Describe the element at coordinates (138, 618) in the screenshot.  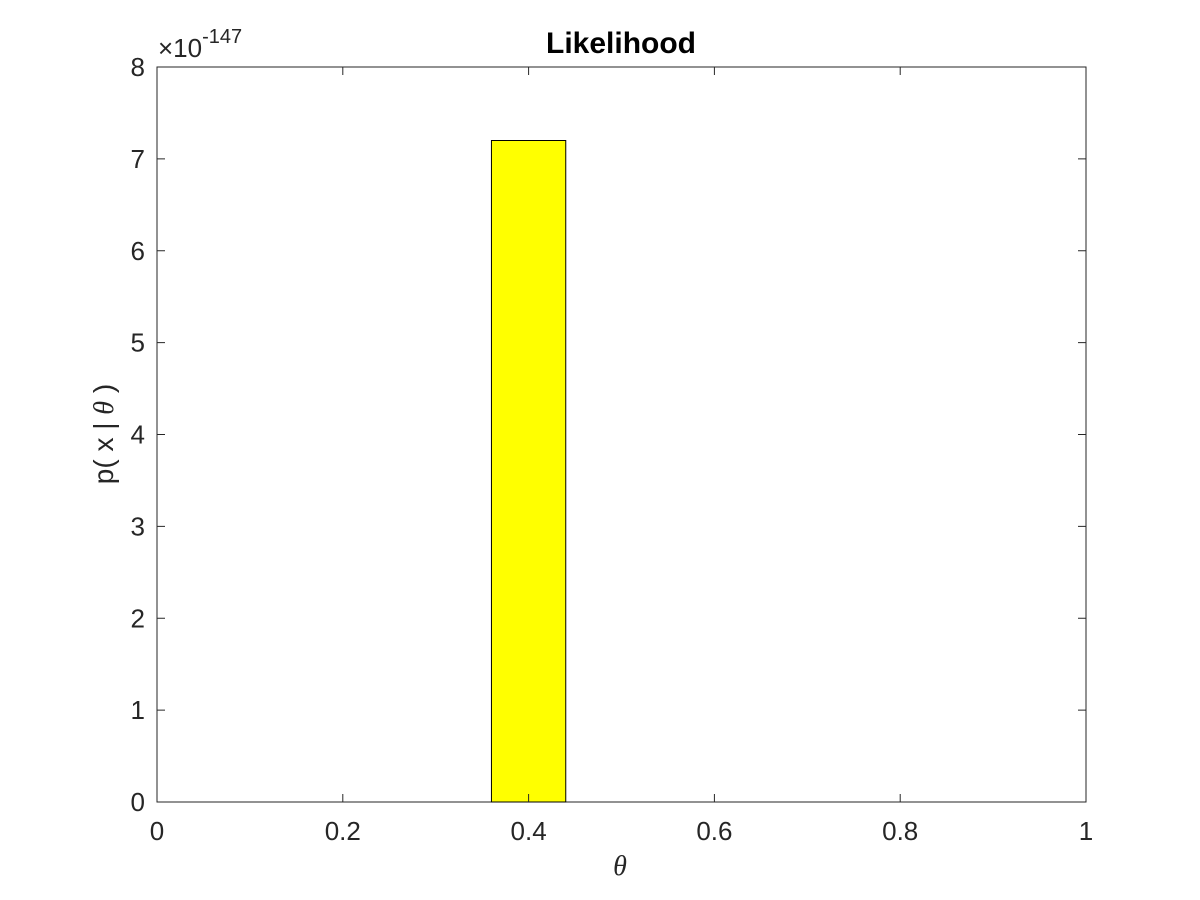
I see `y-tick-label: 2` at that location.